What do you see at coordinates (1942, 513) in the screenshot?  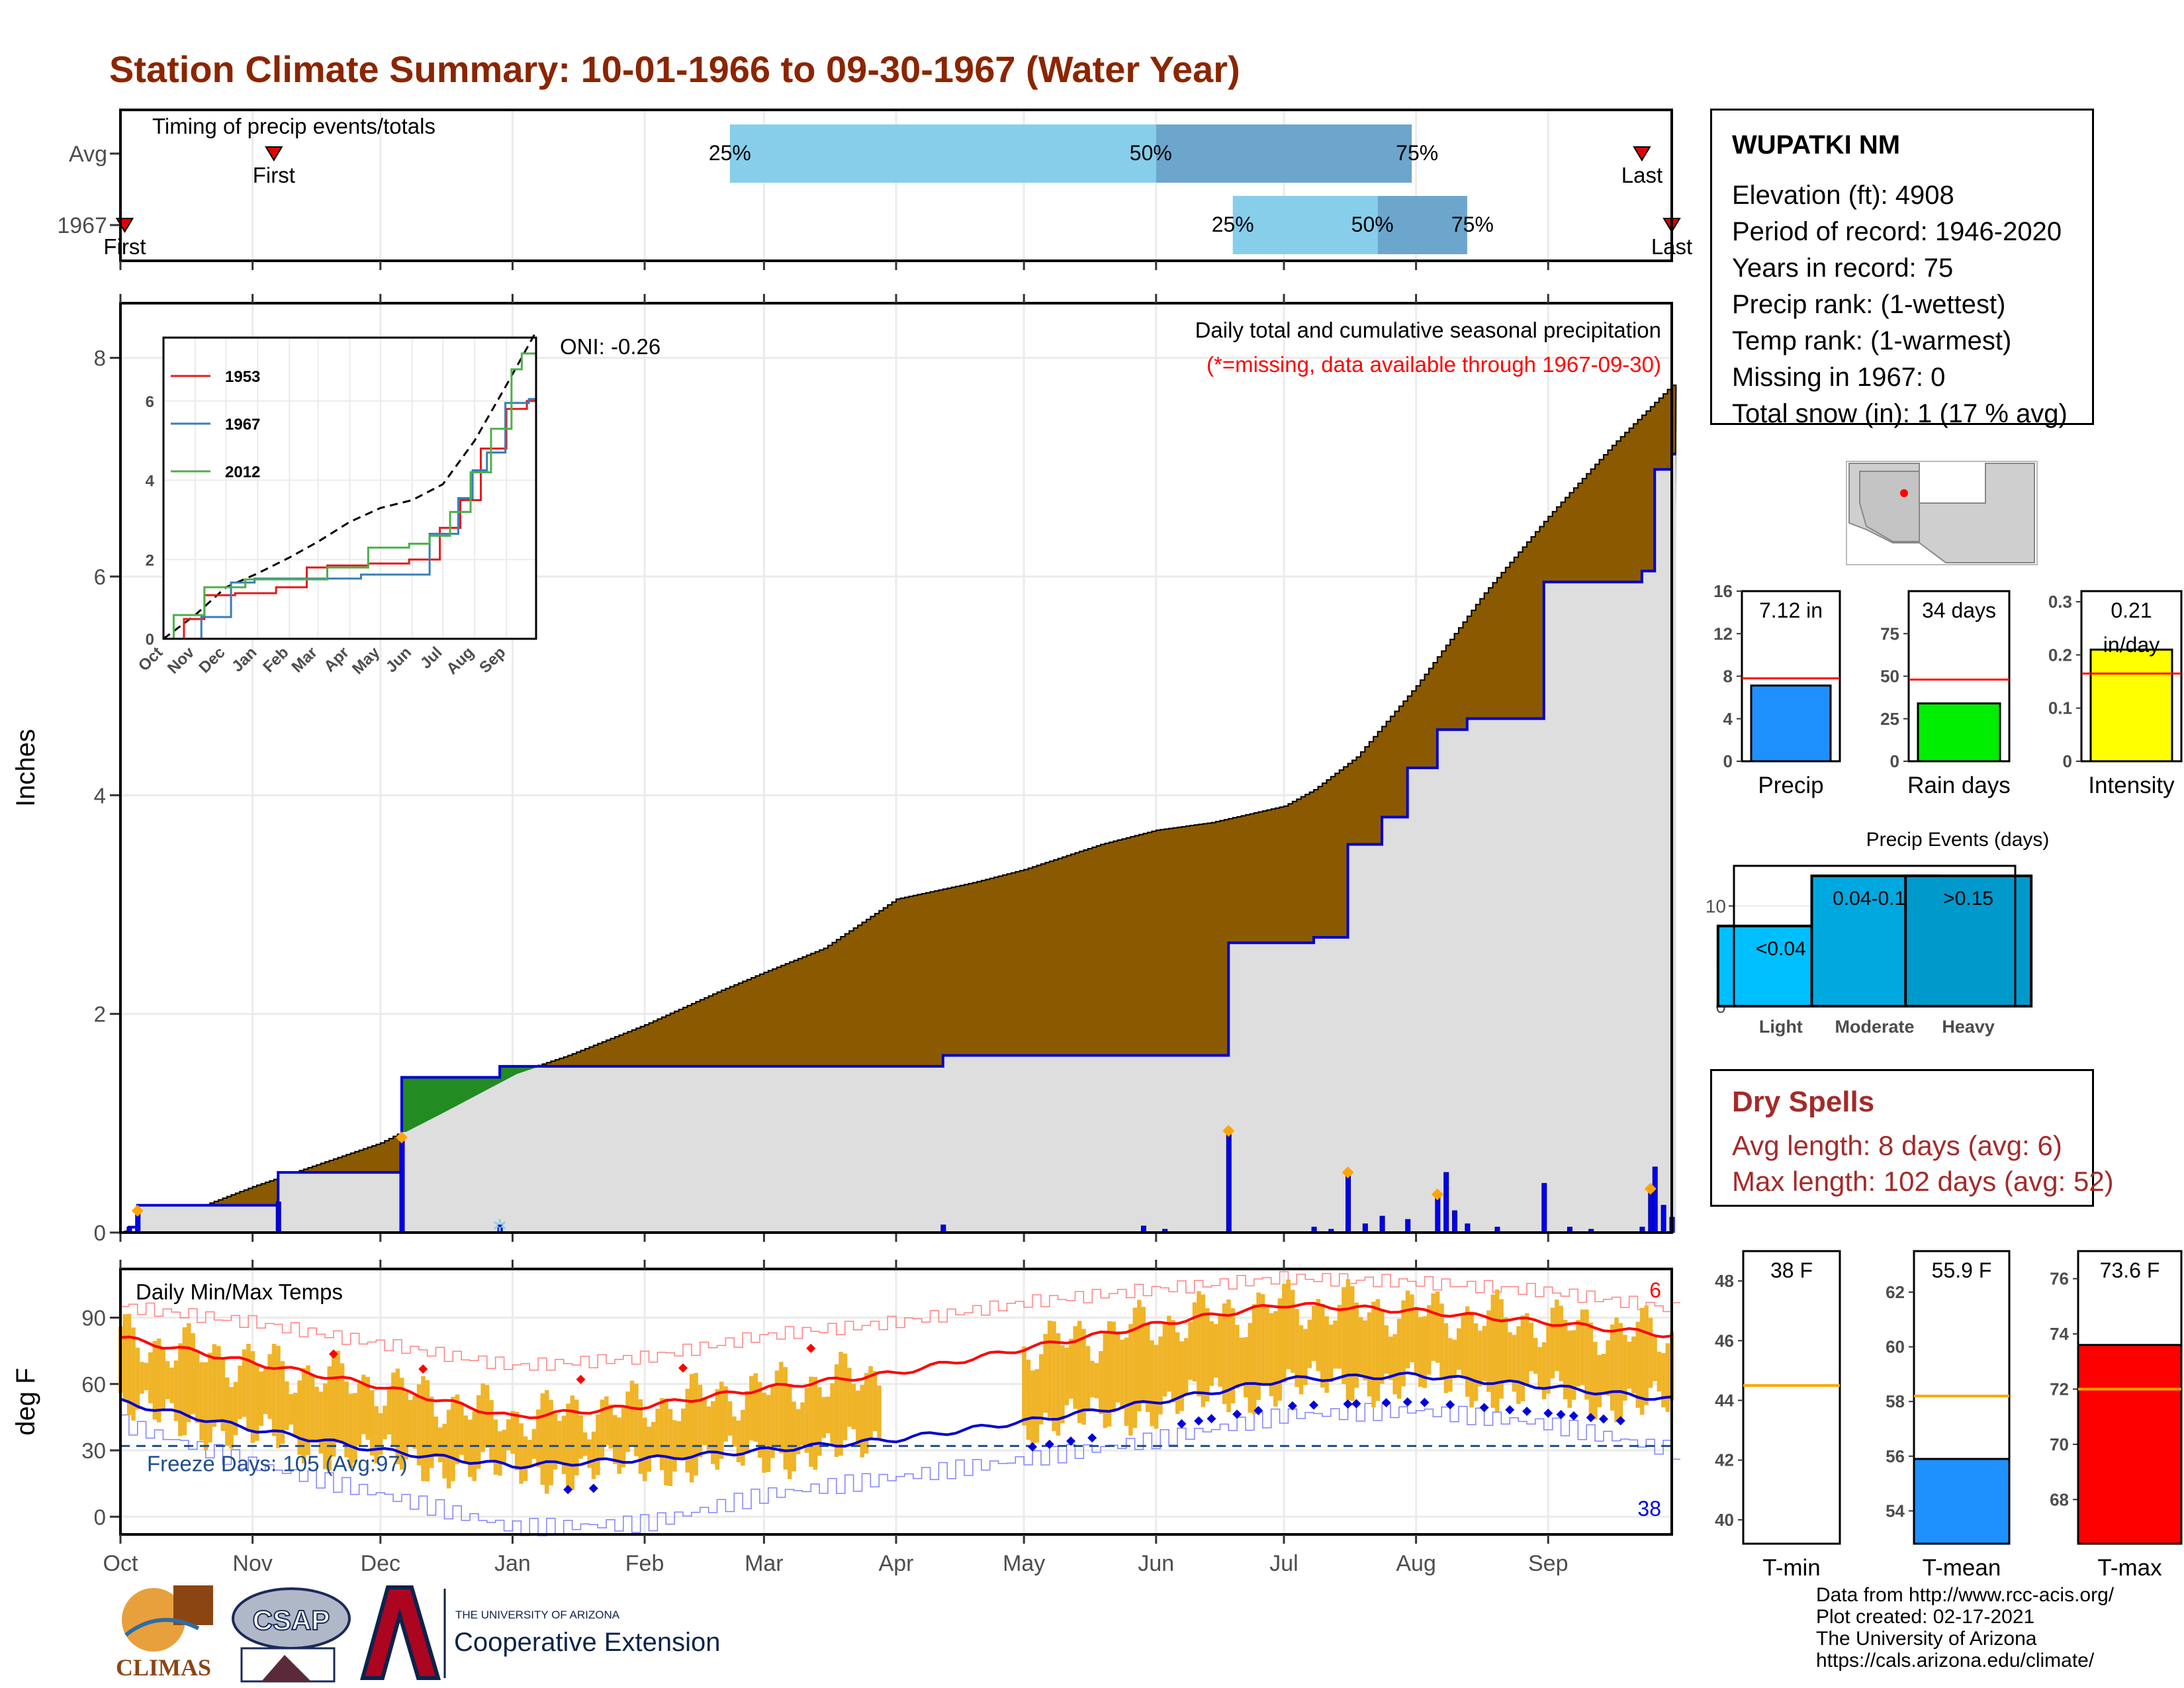 I see `locator-map` at bounding box center [1942, 513].